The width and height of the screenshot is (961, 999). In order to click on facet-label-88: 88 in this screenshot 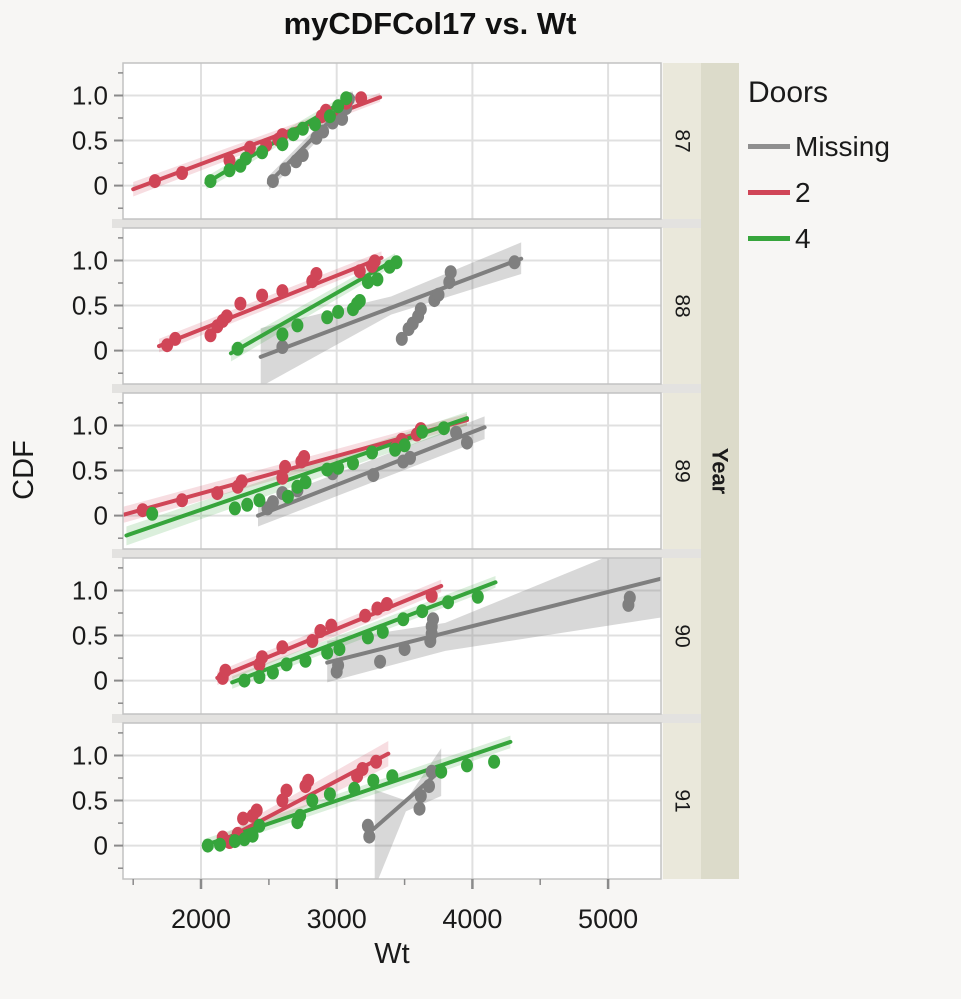, I will do `click(682, 305)`.